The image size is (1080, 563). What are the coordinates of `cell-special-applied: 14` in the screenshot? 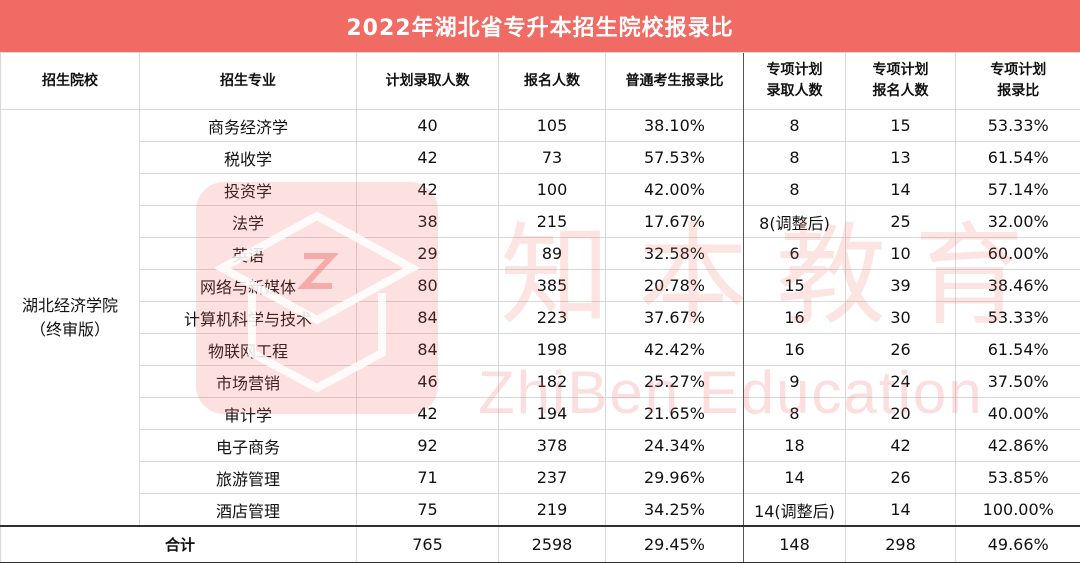 It's located at (901, 190).